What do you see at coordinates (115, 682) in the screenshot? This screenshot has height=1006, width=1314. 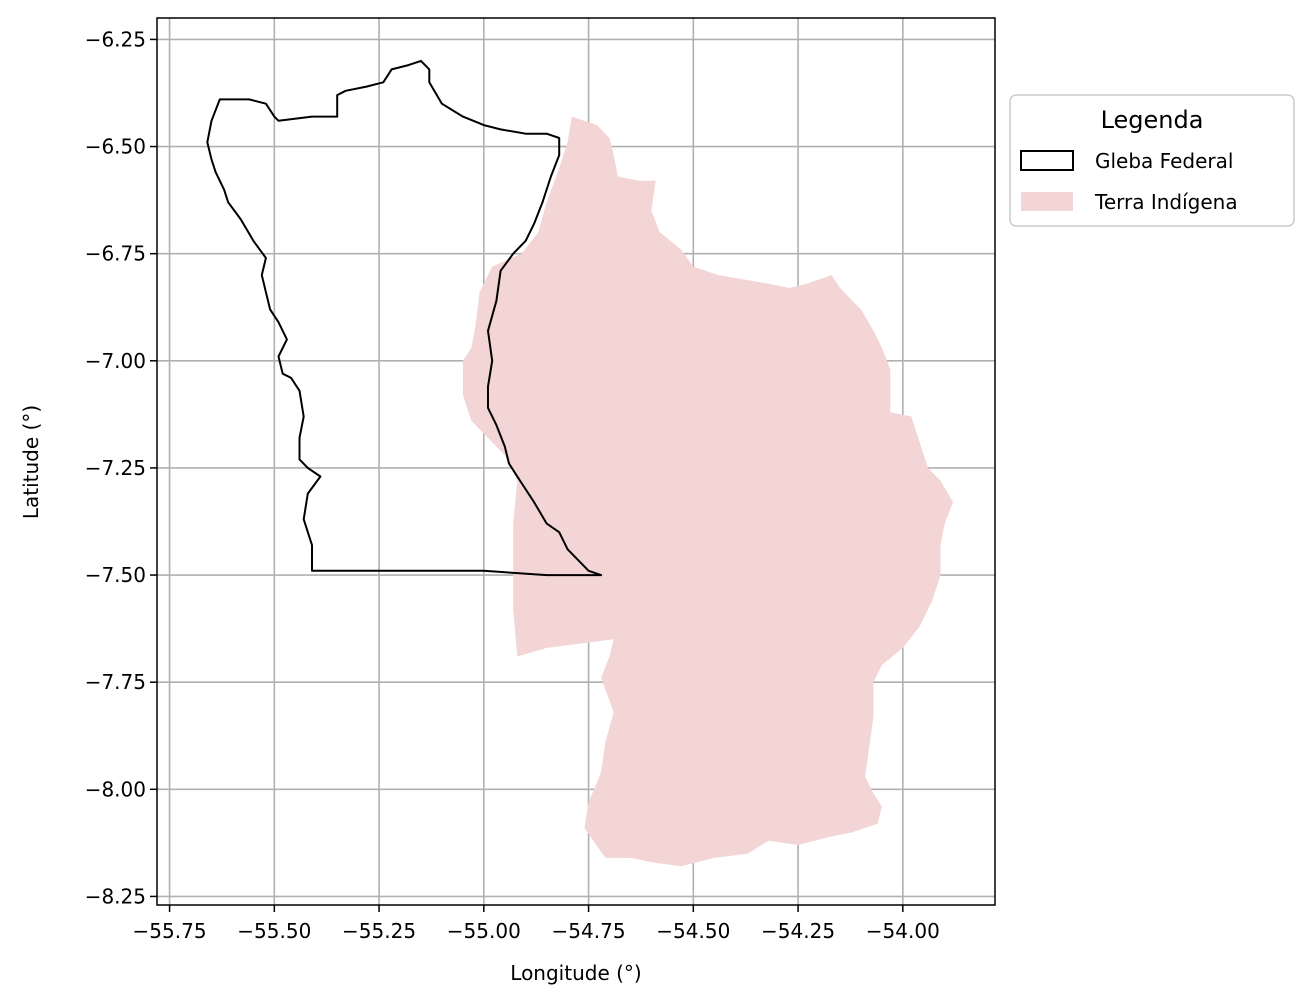 I see `y-tick-label: −7.75` at bounding box center [115, 682].